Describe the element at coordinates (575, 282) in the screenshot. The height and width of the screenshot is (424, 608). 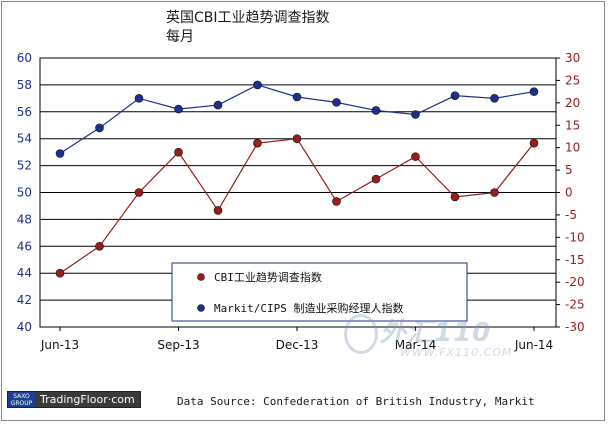
I see `right-axis-tick-label: -20` at that location.